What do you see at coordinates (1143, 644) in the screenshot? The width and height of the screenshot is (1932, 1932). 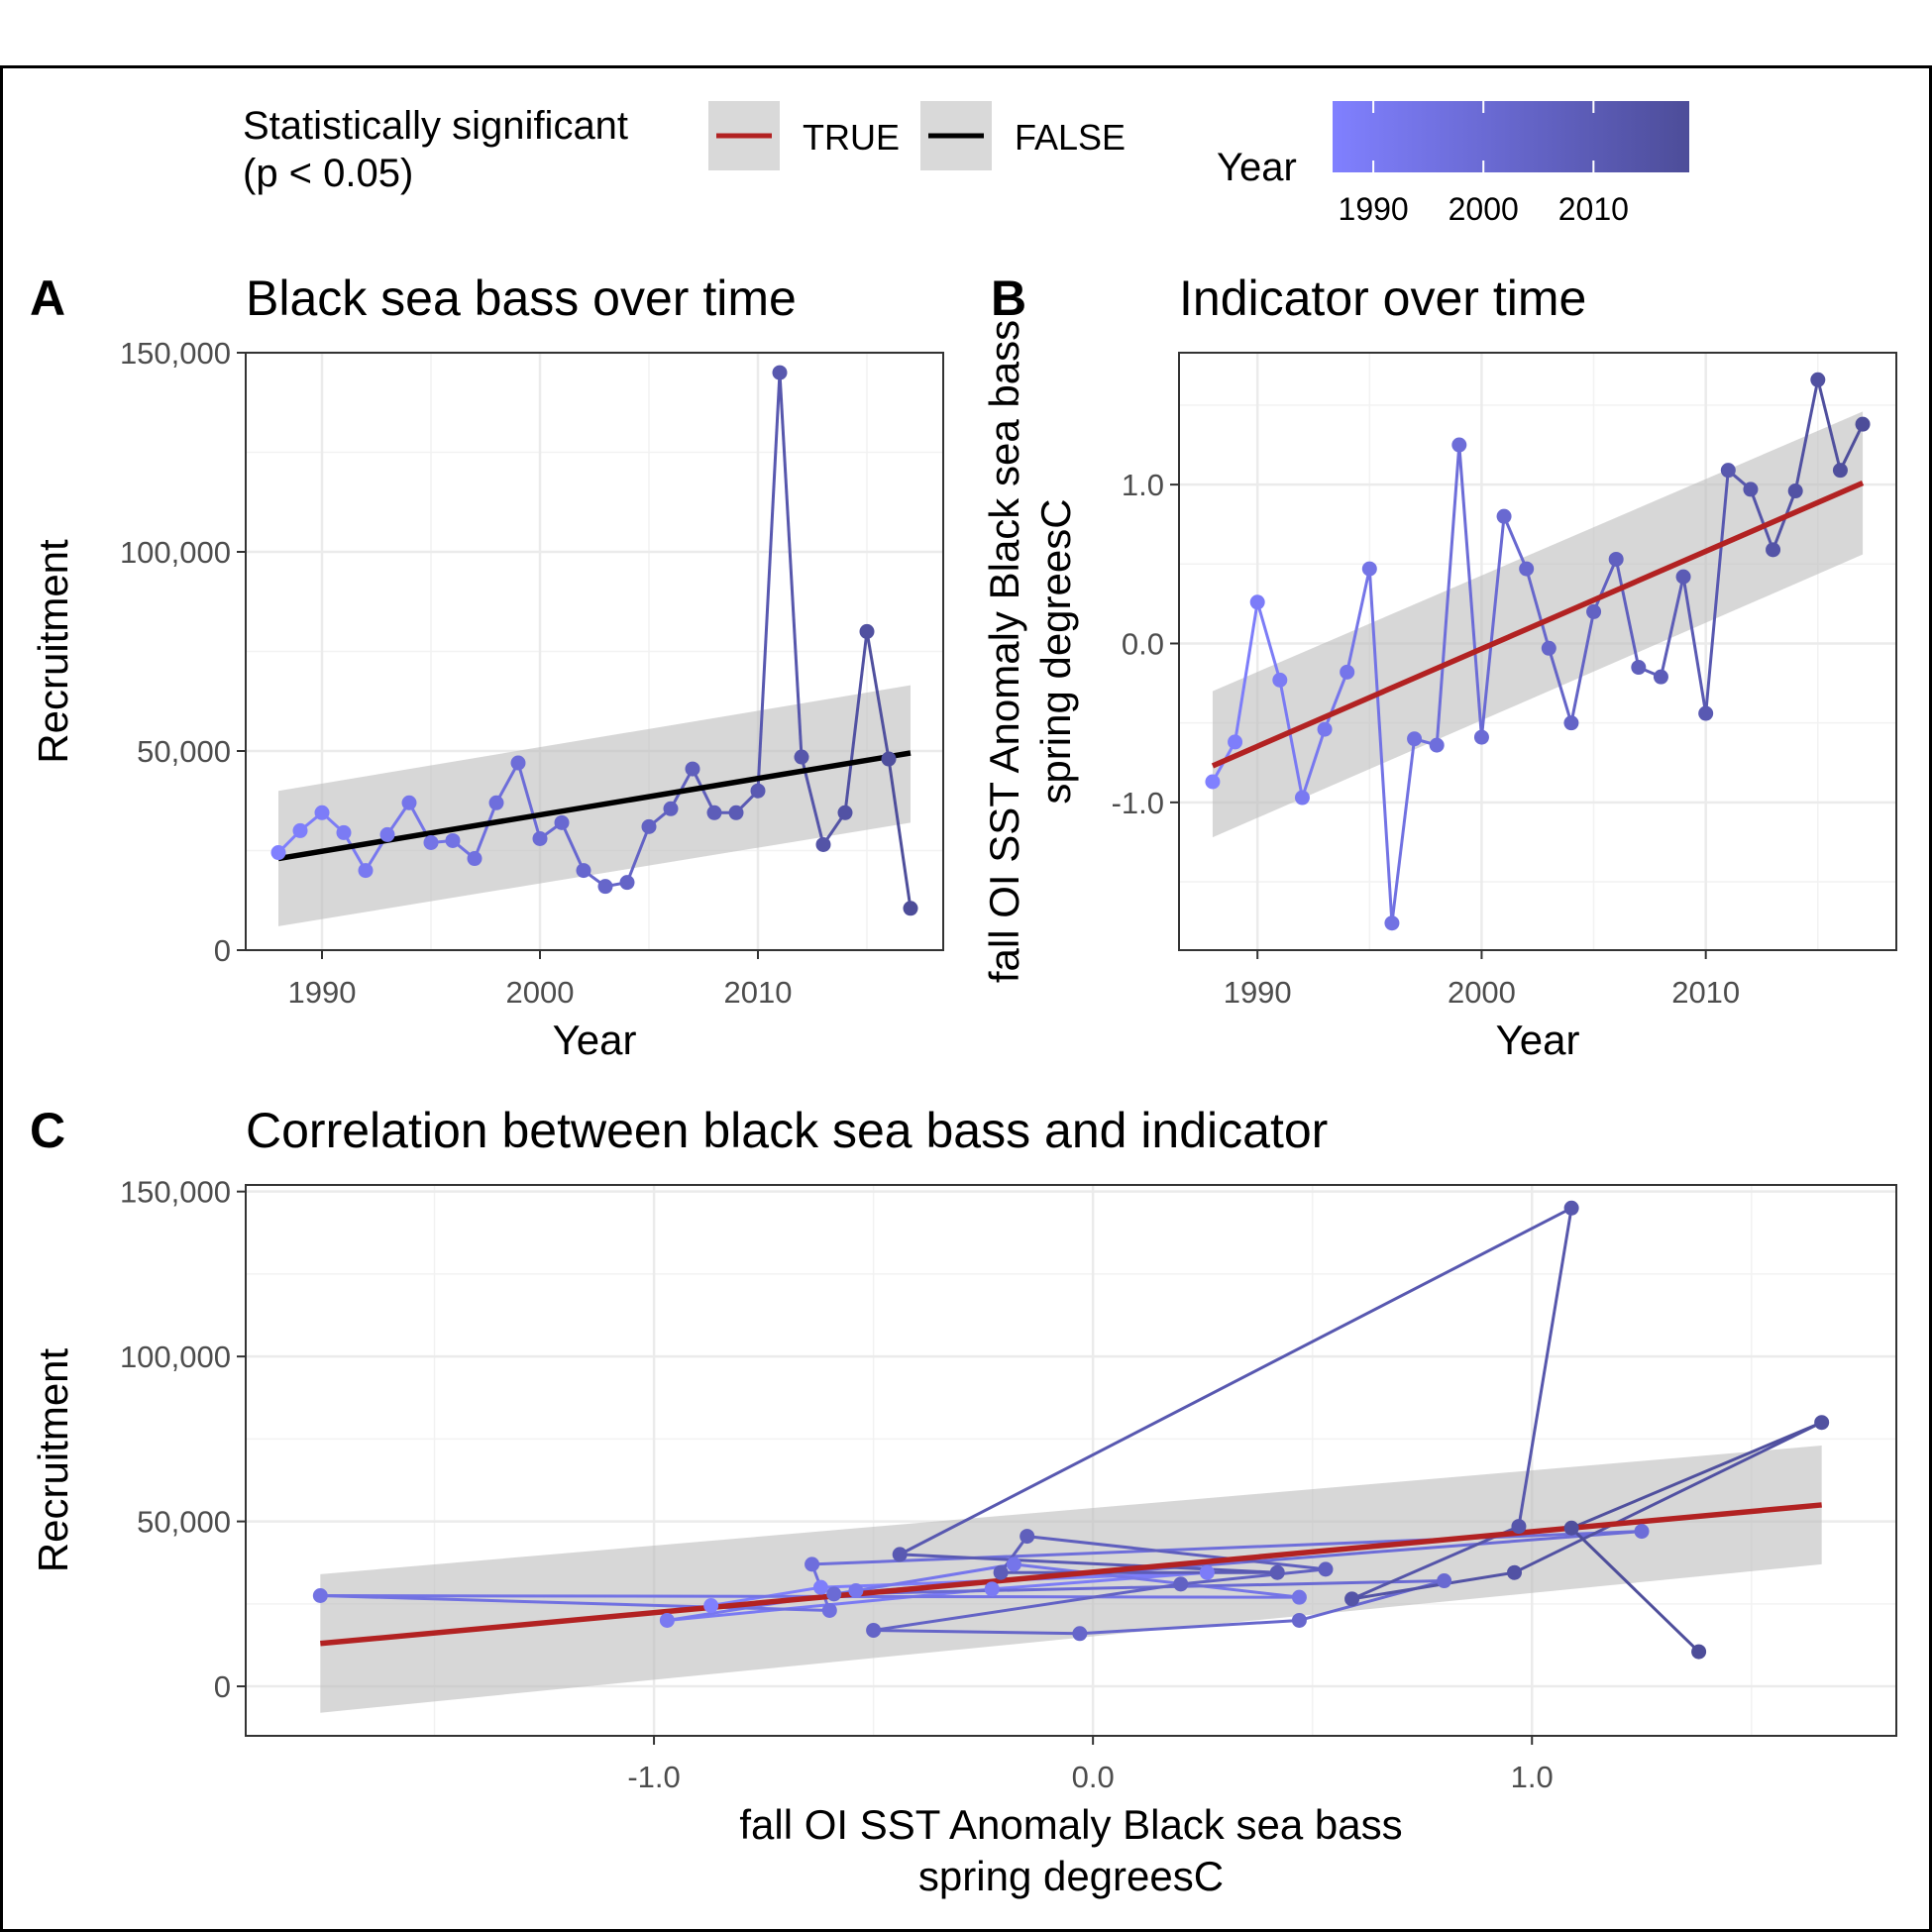 I see `y-tick-label: 0.0` at bounding box center [1143, 644].